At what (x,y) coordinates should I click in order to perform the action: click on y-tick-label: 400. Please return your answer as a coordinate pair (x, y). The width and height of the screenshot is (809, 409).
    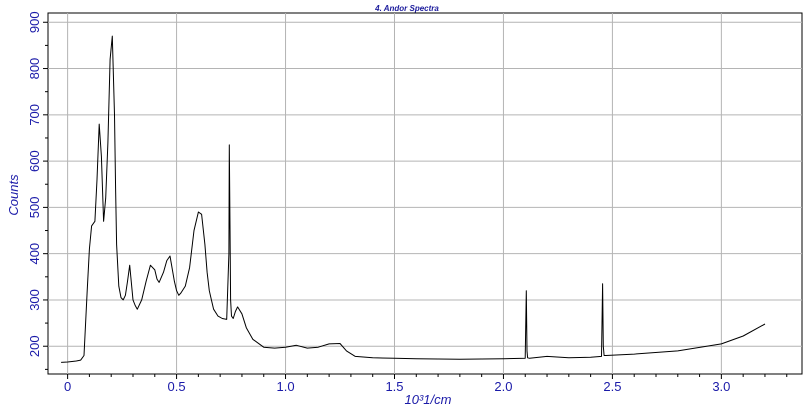
    Looking at the image, I should click on (34, 254).